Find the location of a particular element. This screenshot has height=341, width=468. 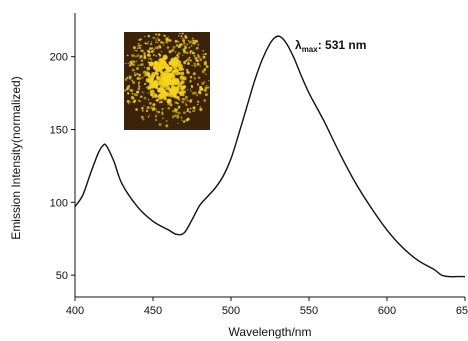

x-tick-label: 450 is located at coordinates (153, 311).